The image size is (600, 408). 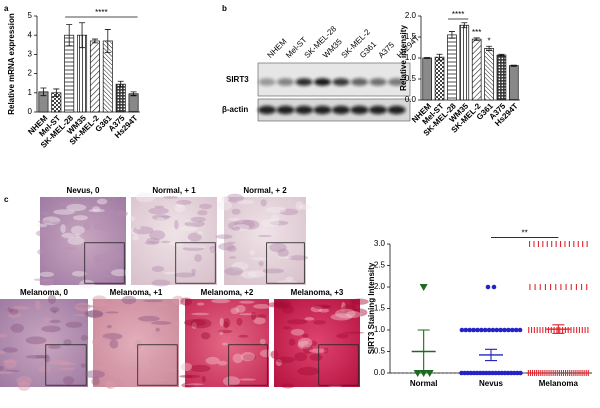 What do you see at coordinates (227, 292) in the screenshot?
I see `histology-caption: Melanoma, +2` at bounding box center [227, 292].